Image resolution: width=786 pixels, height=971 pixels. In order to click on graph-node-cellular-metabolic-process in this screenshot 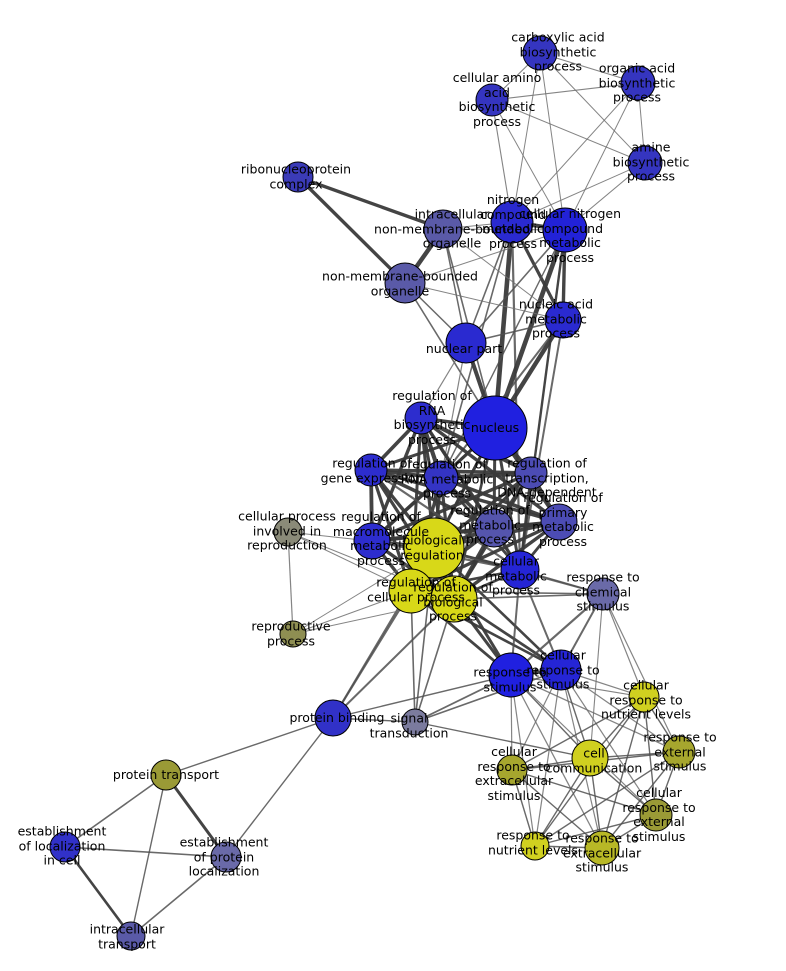, I will do `click(520, 570)`.